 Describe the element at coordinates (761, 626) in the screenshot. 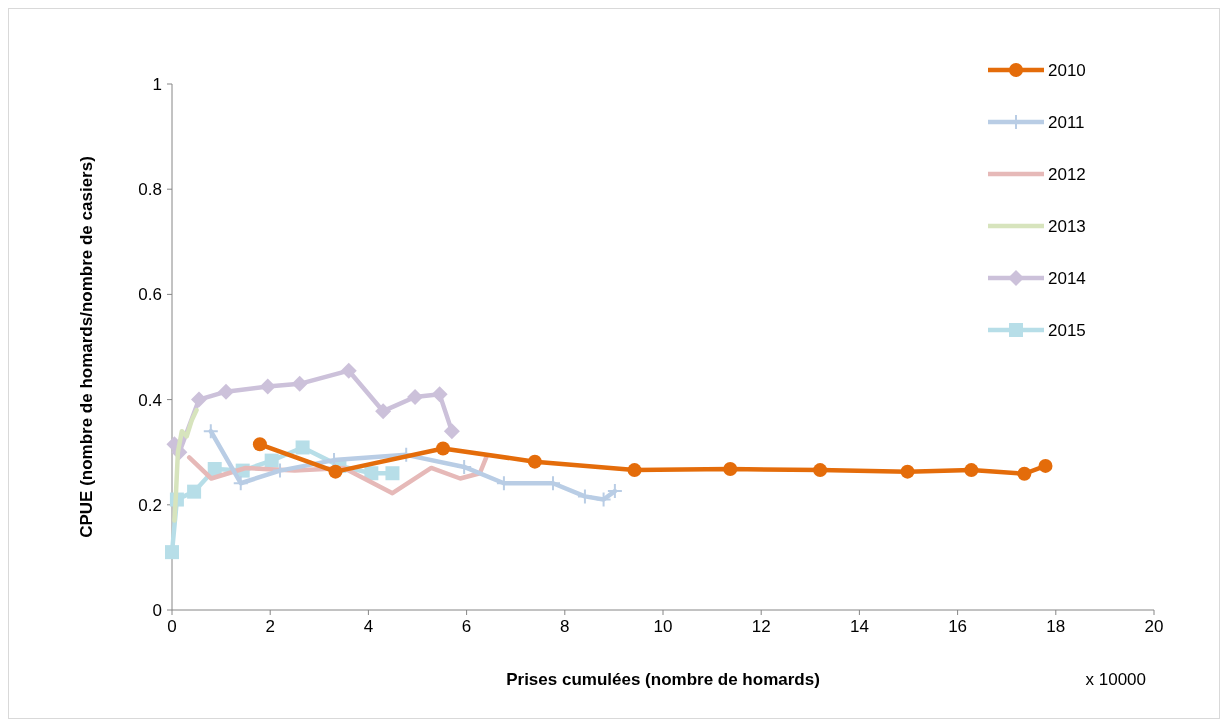

I see `x-tick-label: 12` at that location.